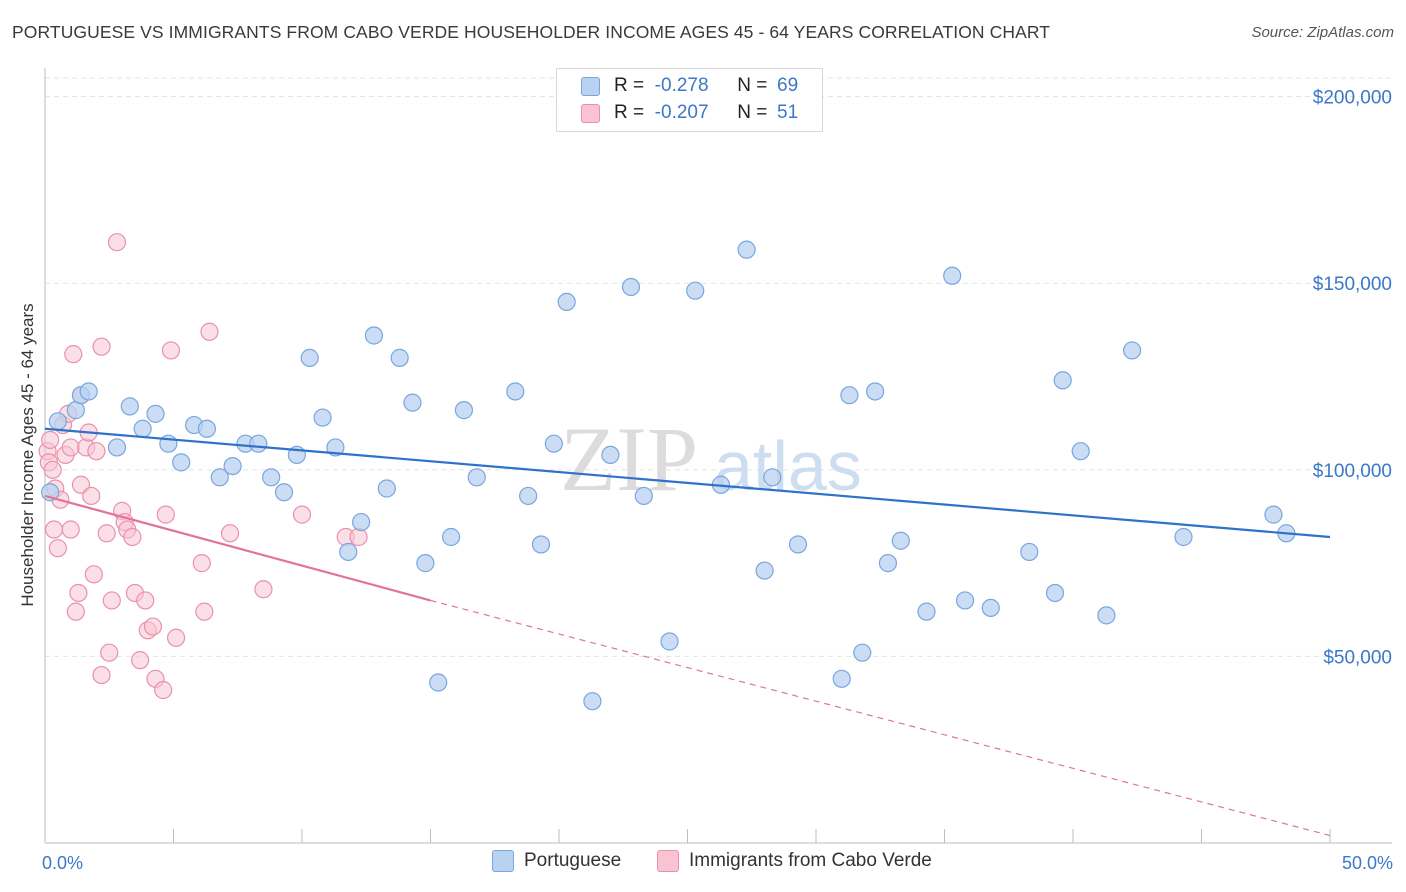 The width and height of the screenshot is (1406, 892). I want to click on y-tick-labels: $50,000 $100,000 $150,000 $200,000, so click(1352, 378).